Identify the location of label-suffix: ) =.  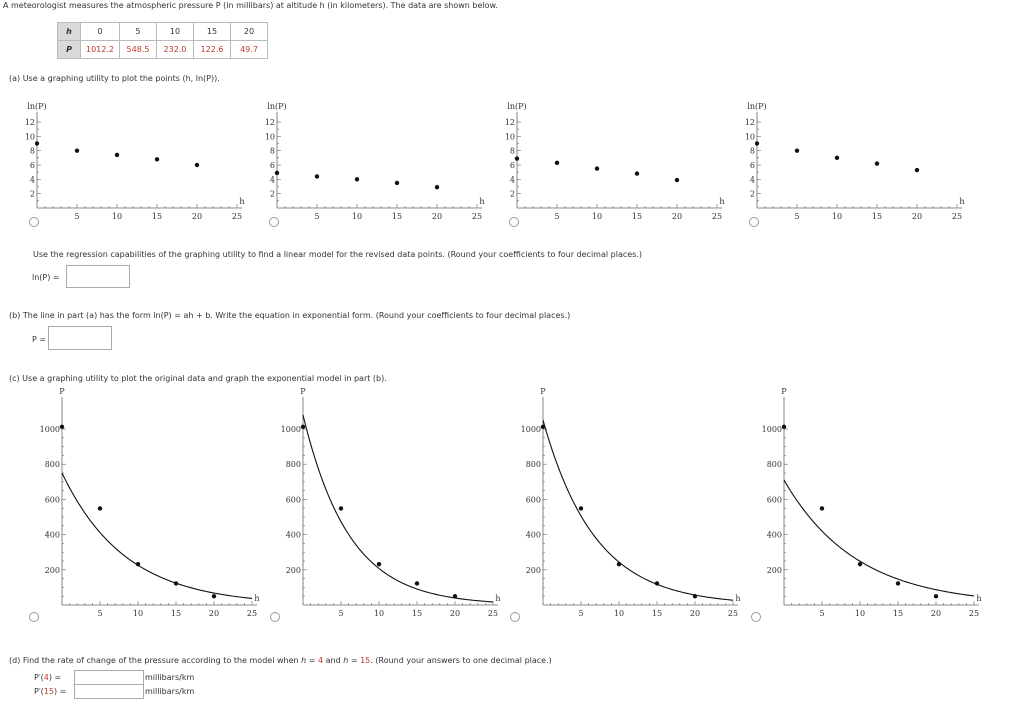
(55, 677).